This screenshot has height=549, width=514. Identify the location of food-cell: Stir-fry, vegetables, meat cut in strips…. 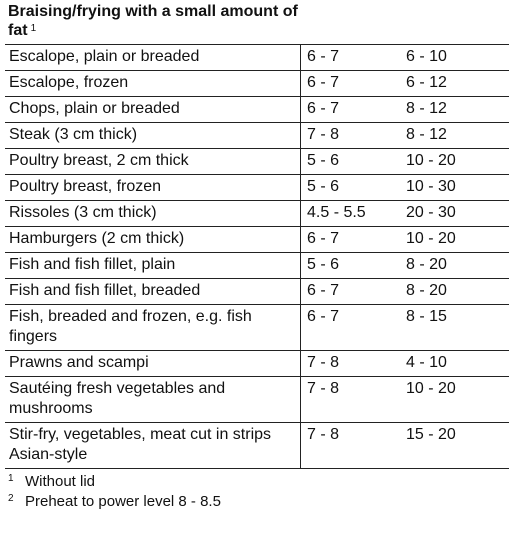
(153, 445).